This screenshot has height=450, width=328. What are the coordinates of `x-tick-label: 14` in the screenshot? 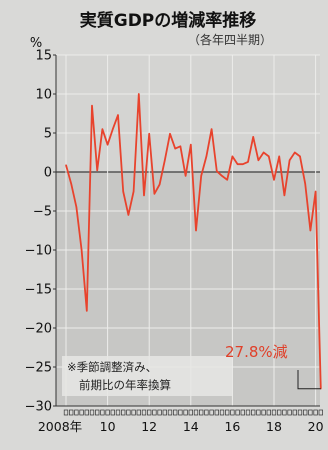 It's located at (191, 426).